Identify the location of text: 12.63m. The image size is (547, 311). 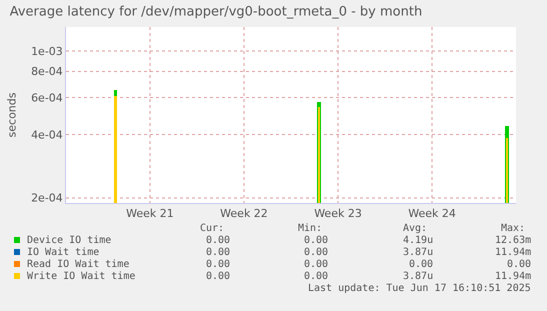
(513, 240).